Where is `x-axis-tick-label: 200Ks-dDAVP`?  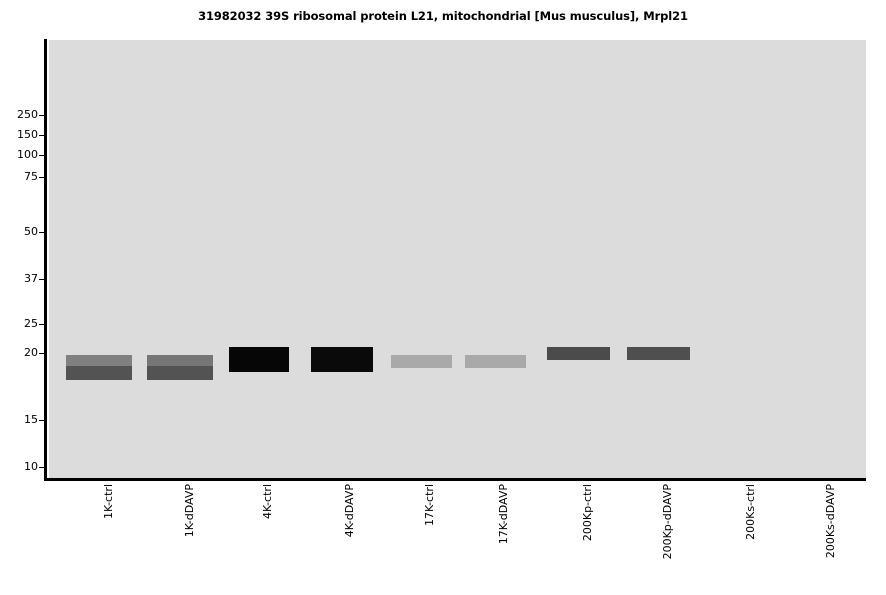 x-axis-tick-label: 200Ks-dDAVP is located at coordinates (830, 521).